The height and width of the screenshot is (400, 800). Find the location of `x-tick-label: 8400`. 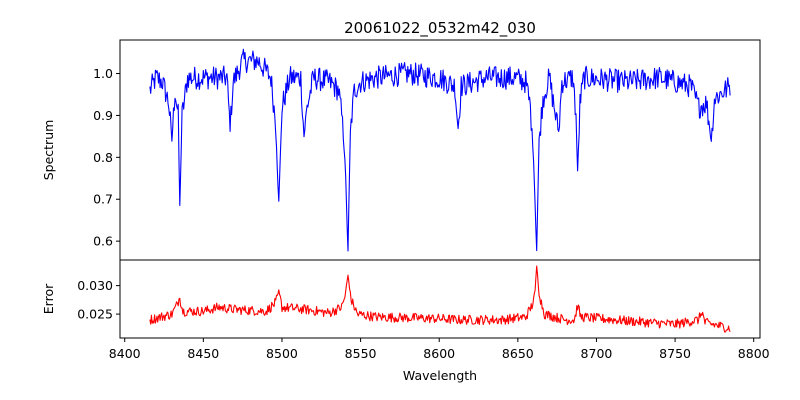

x-tick-label: 8400 is located at coordinates (125, 353).